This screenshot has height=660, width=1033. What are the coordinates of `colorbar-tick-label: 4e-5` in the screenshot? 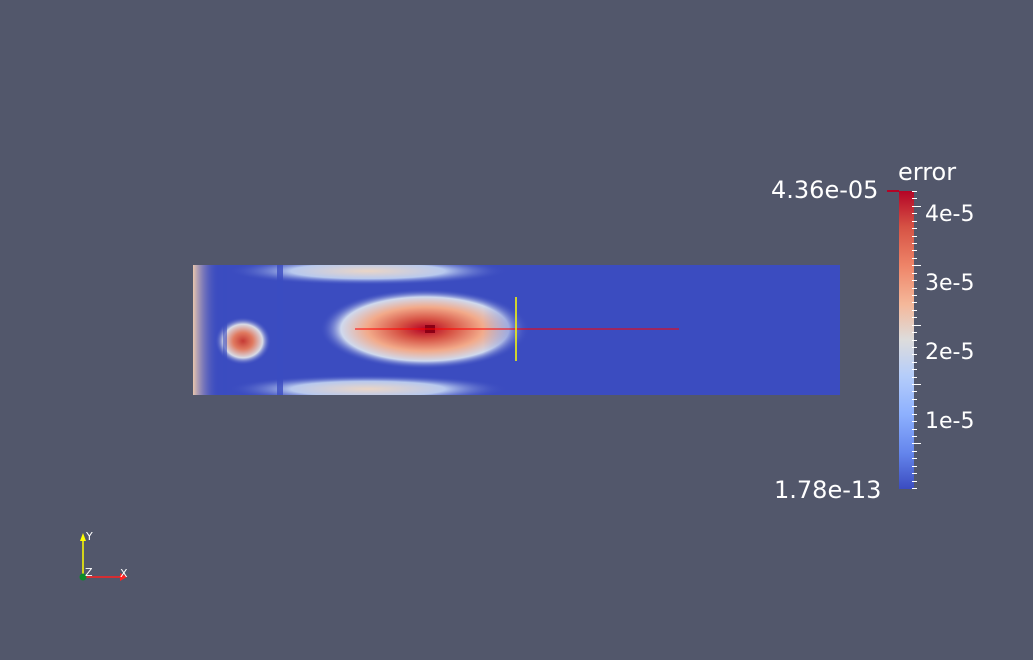 It's located at (950, 214).